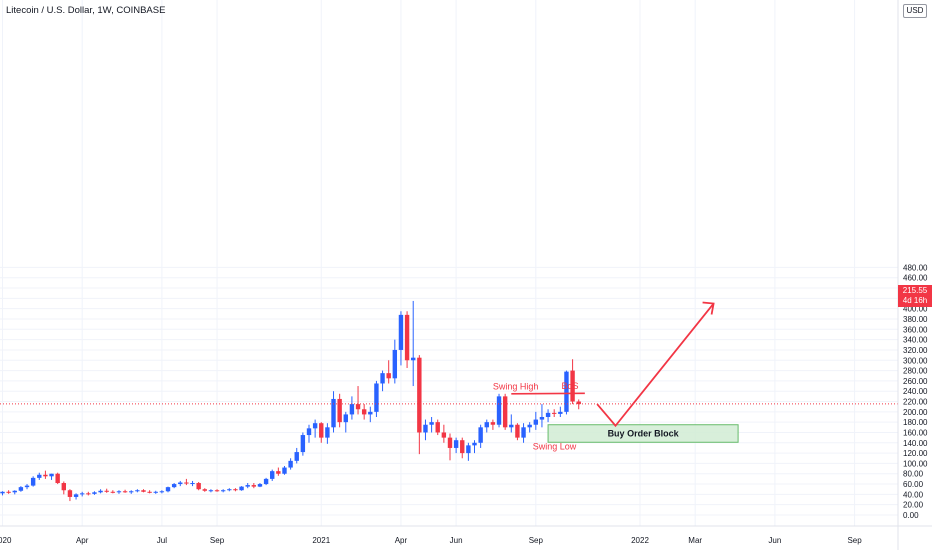 Image resolution: width=932 pixels, height=550 pixels. I want to click on time-axis: 2020 Apr Jul Sep 2021 Apr Jun Sep 2022 Mar Jun Sep, so click(431, 540).